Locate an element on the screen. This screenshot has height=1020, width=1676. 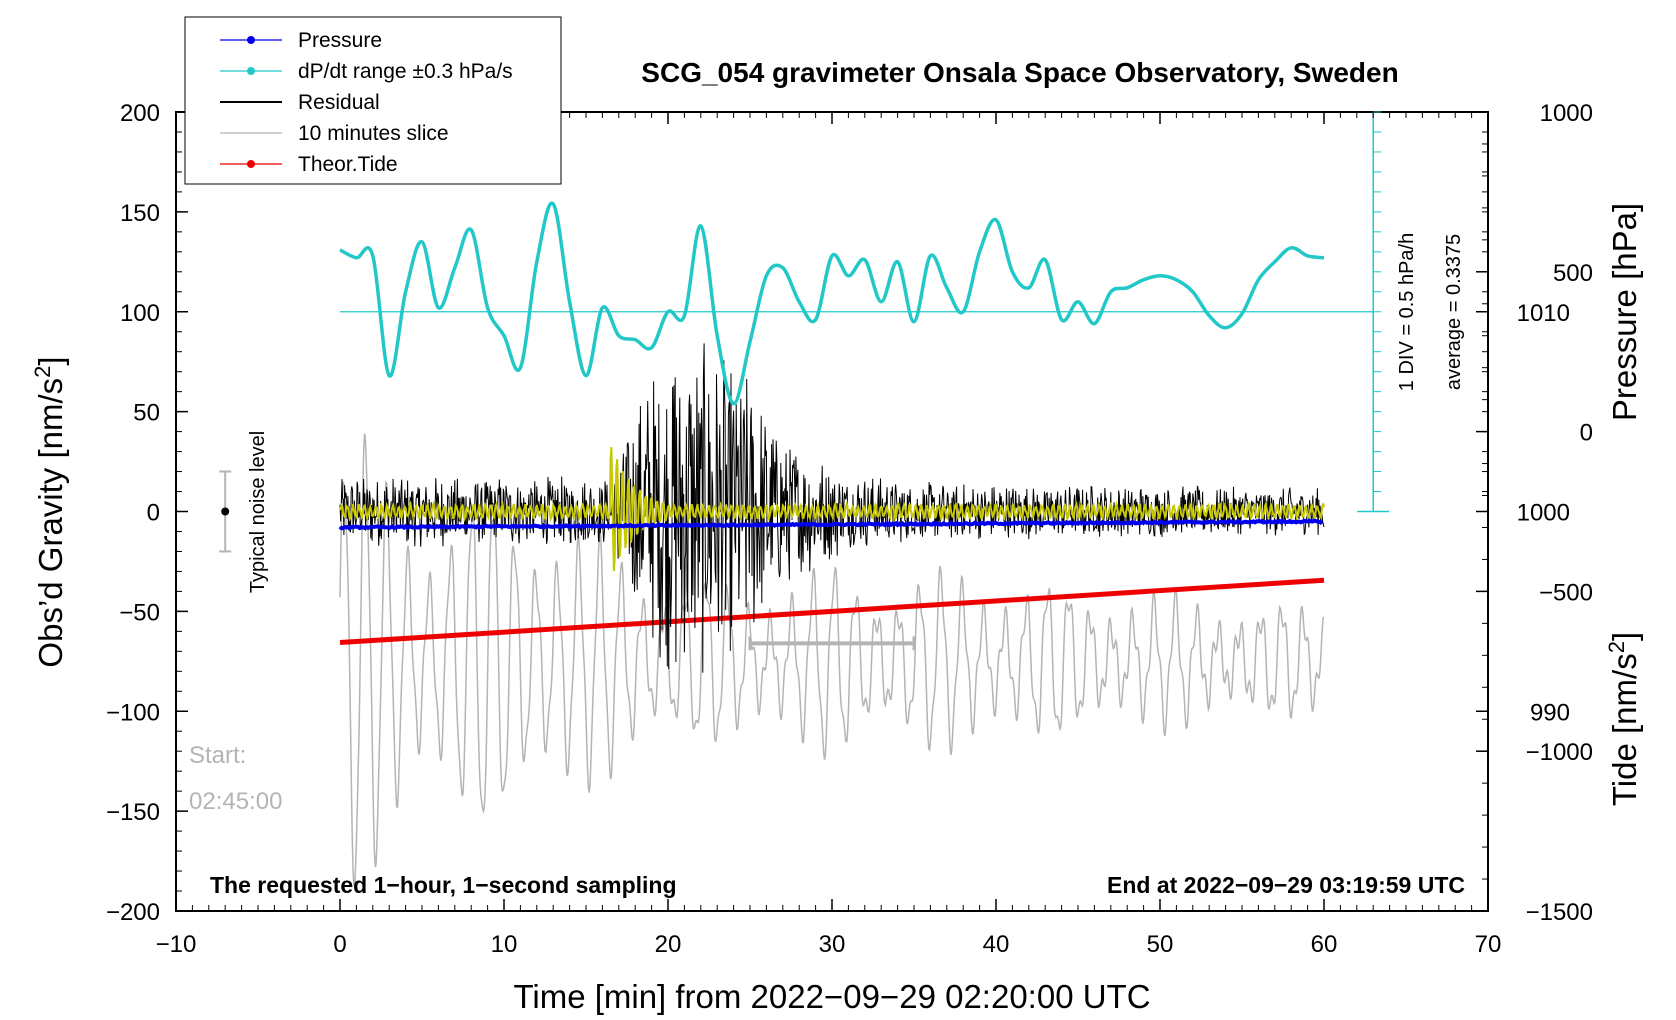
y-tick-label: 50 is located at coordinates (146, 413).